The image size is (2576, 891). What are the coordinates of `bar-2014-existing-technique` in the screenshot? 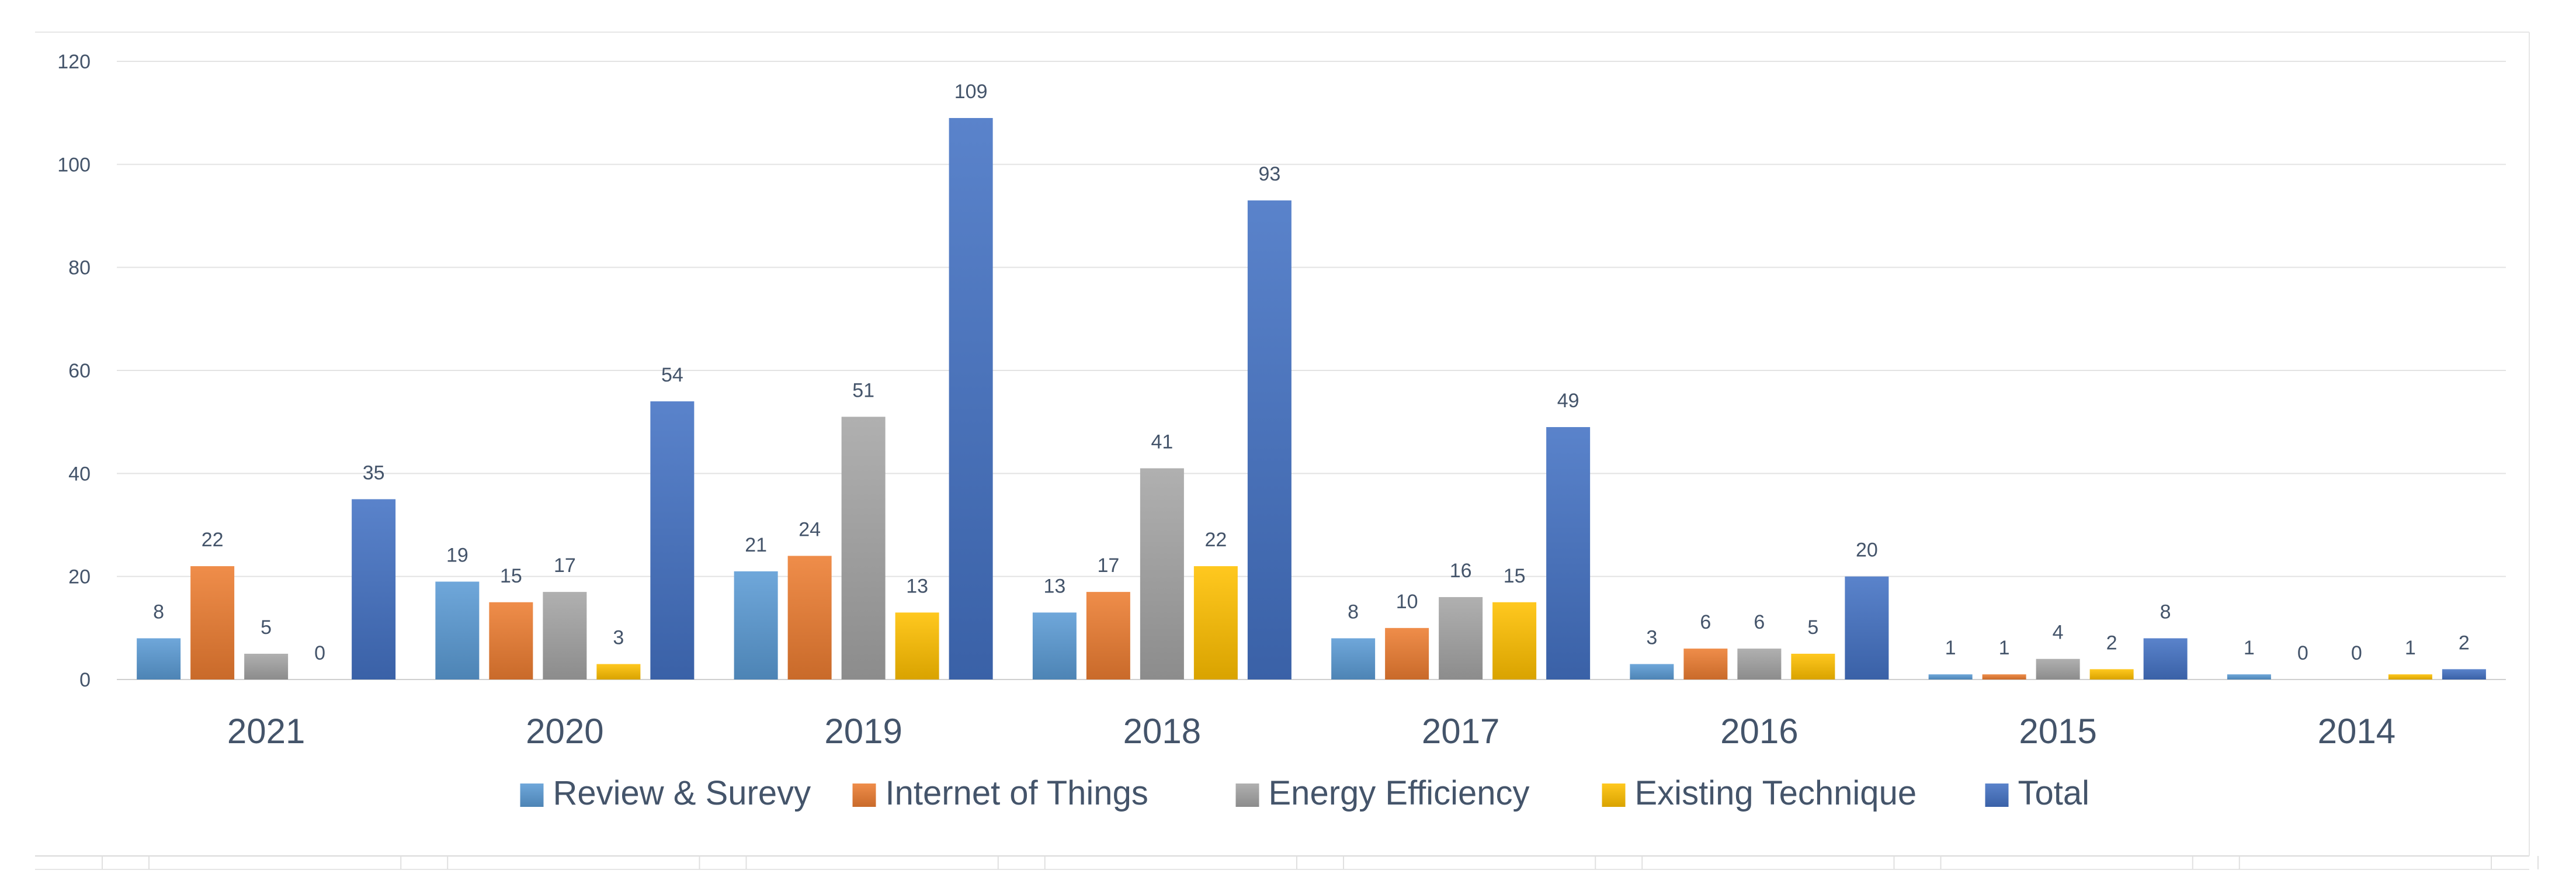 It's located at (2410, 677).